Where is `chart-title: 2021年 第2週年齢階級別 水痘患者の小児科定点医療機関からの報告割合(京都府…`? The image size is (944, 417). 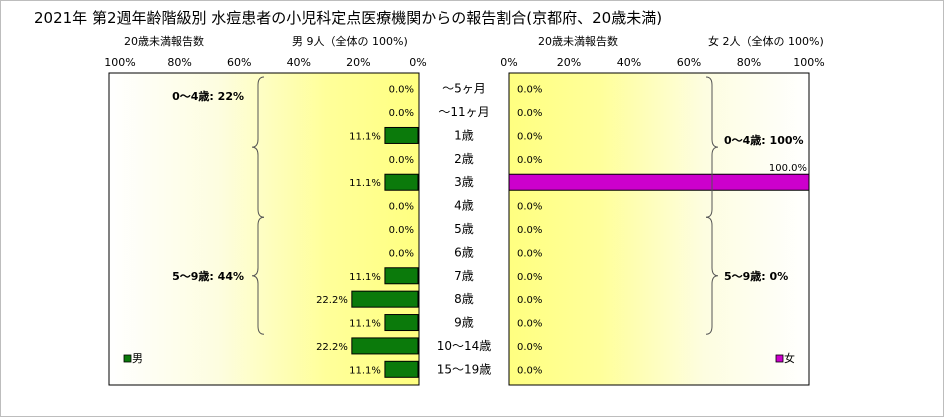 chart-title: 2021年 第2週年齢階級別 水痘患者の小児科定点医療機関からの報告割合(京都府… is located at coordinates (348, 18).